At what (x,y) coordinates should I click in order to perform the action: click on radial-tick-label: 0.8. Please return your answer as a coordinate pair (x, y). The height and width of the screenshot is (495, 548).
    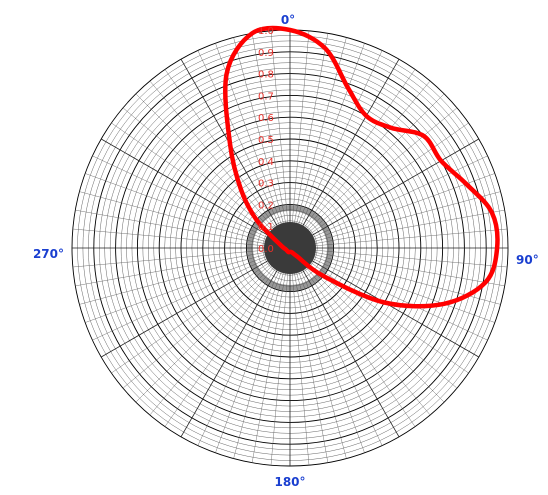
    Looking at the image, I should click on (266, 75).